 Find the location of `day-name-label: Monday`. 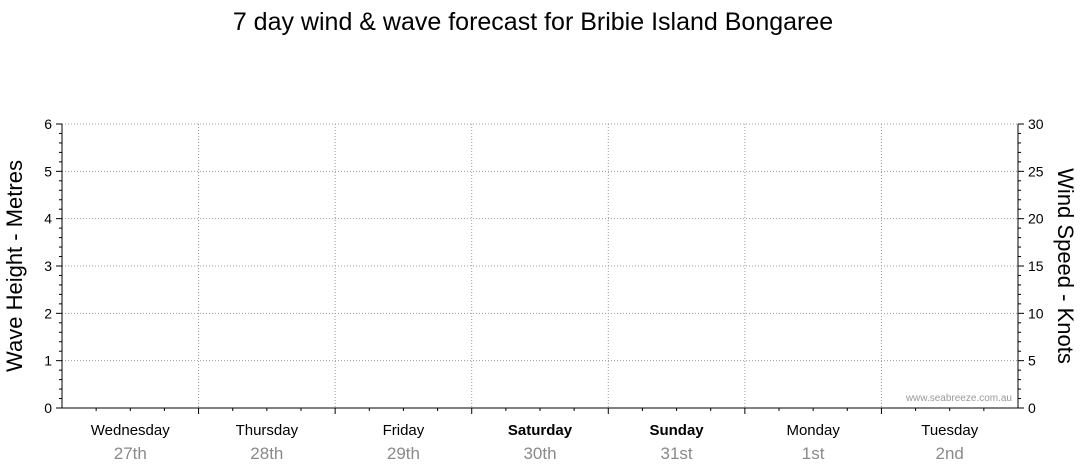

day-name-label: Monday is located at coordinates (813, 430).